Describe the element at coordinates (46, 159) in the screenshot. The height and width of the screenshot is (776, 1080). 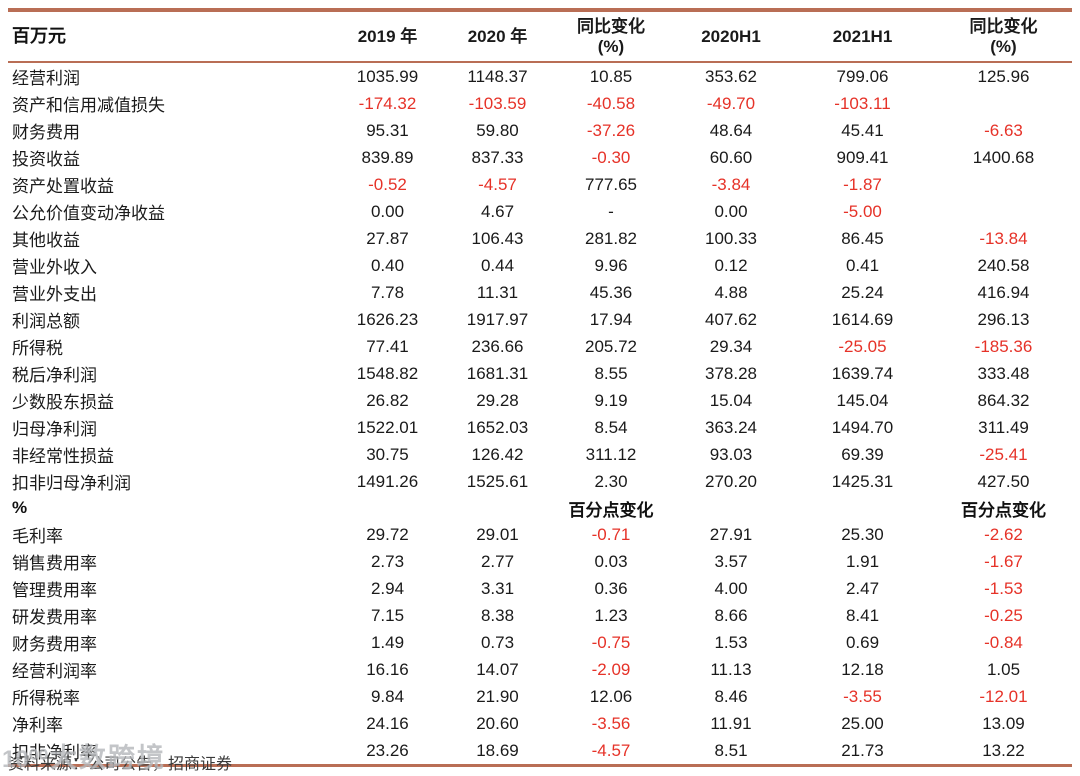
I see `row-label: 投资收益` at that location.